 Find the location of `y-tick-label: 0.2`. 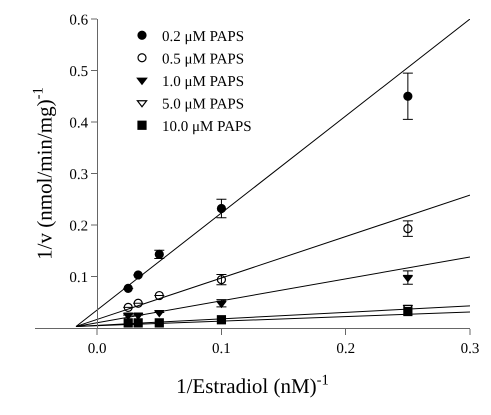

y-tick-label: 0.2 is located at coordinates (78, 226).